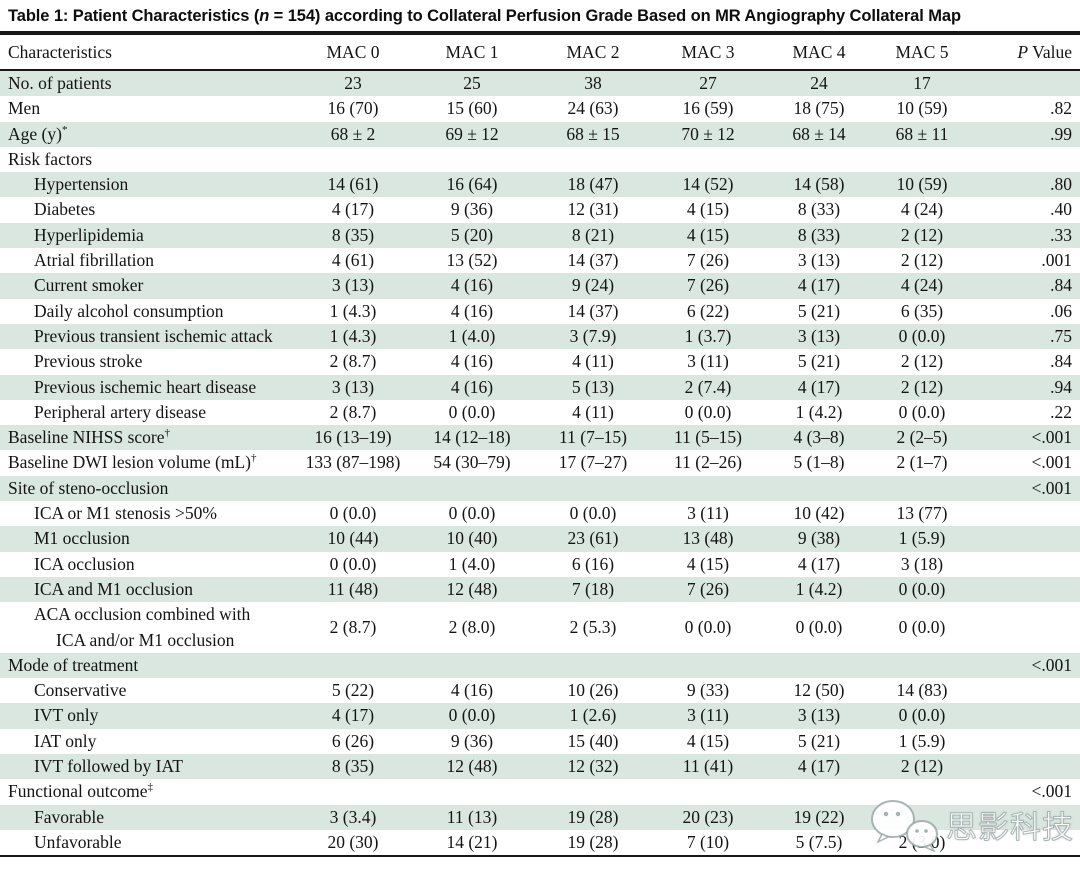 The image size is (1080, 875). Describe the element at coordinates (472, 133) in the screenshot. I see `cell-value: 69 ± 12` at that location.